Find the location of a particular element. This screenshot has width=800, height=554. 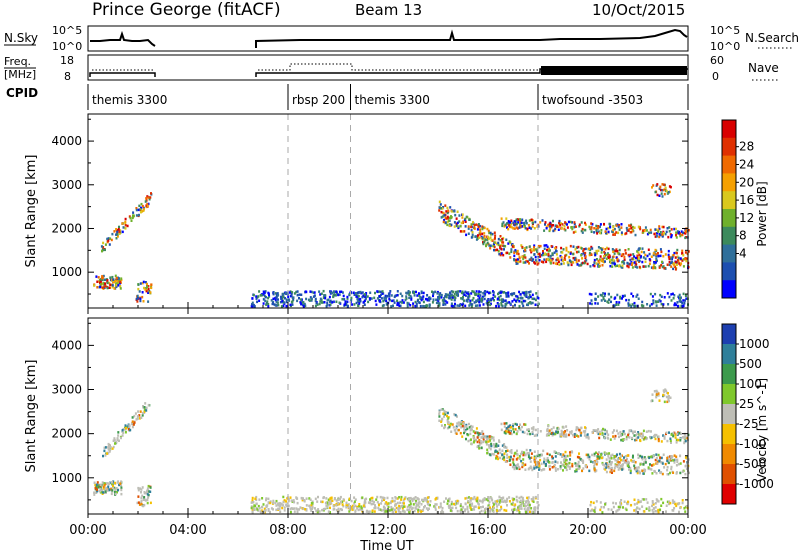

nsky-strip: N.Sky 10^5 10^0 10^5 10^0 N.Search is located at coordinates (401, 38).